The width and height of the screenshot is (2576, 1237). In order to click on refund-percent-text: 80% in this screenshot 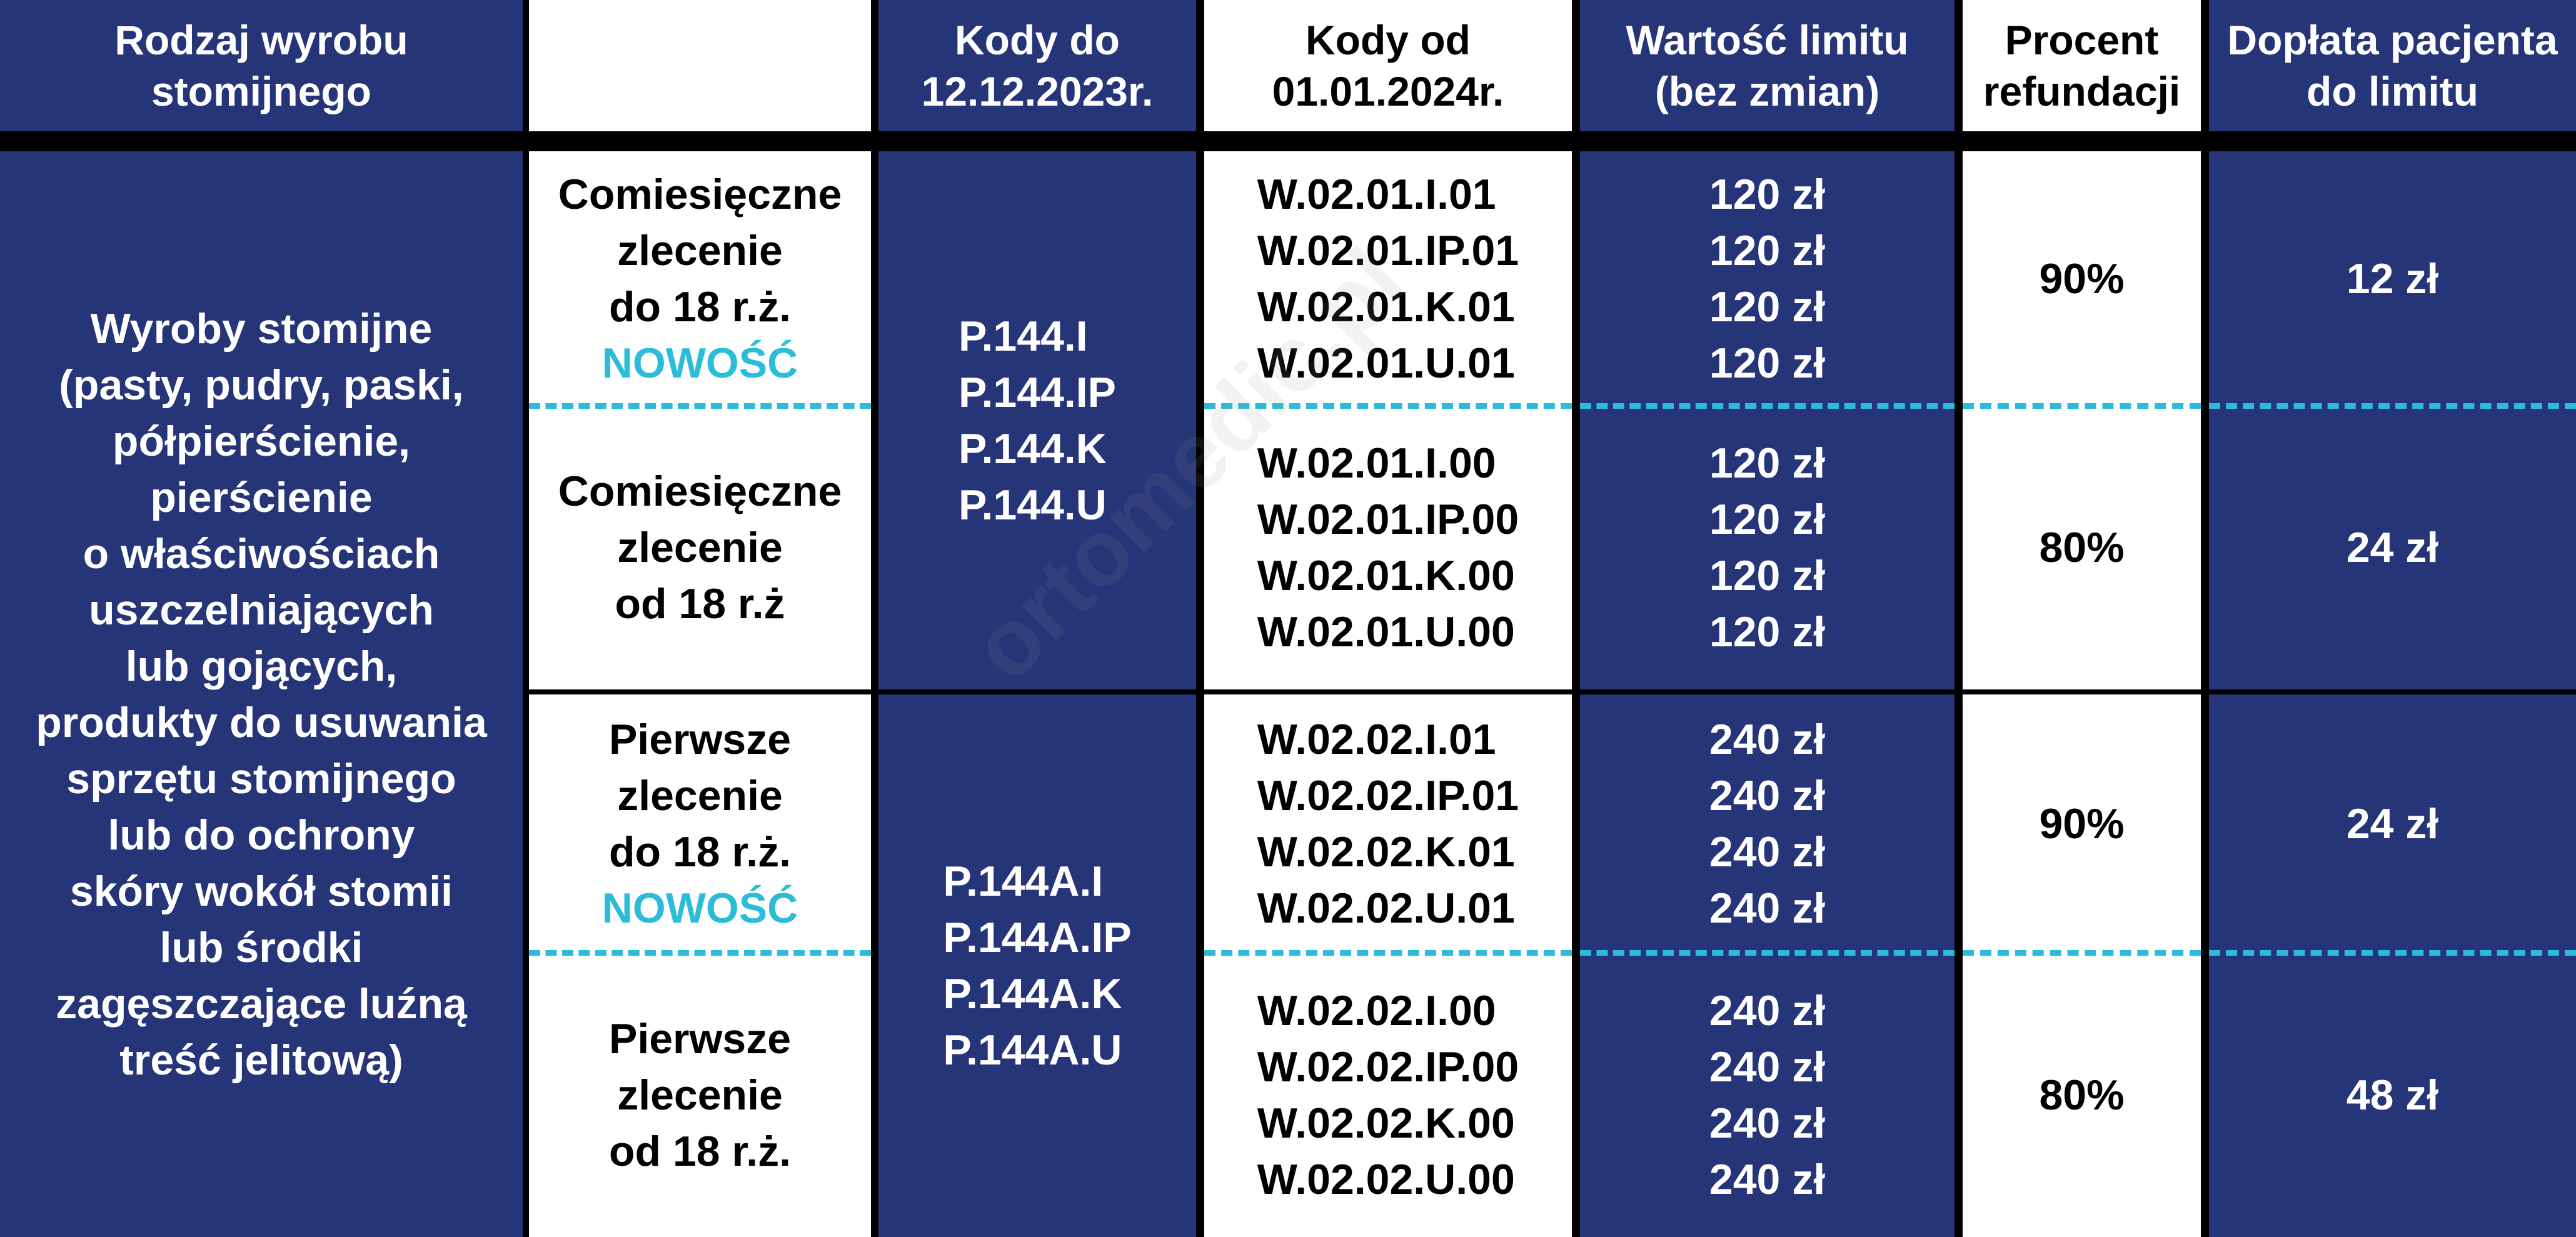, I will do `click(2081, 547)`.